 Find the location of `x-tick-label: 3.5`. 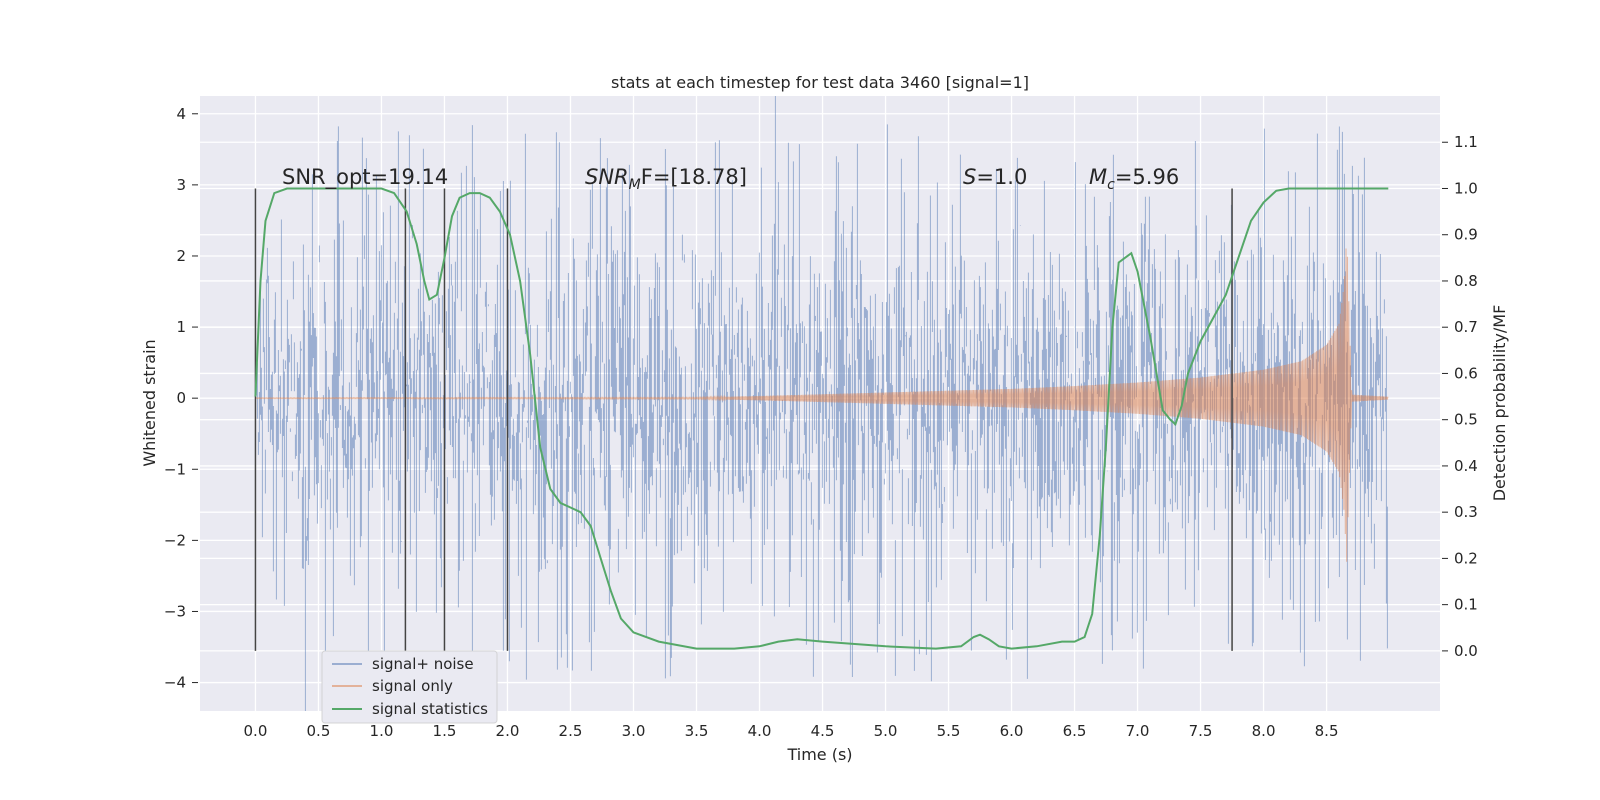

x-tick-label: 3.5 is located at coordinates (697, 731).